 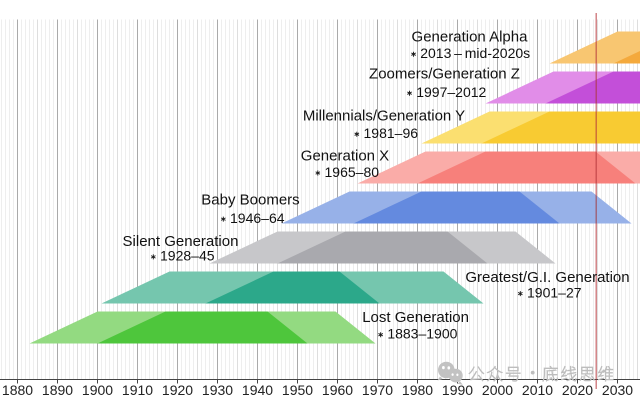 What do you see at coordinates (217, 390) in the screenshot?
I see `svg-text: 1930` at bounding box center [217, 390].